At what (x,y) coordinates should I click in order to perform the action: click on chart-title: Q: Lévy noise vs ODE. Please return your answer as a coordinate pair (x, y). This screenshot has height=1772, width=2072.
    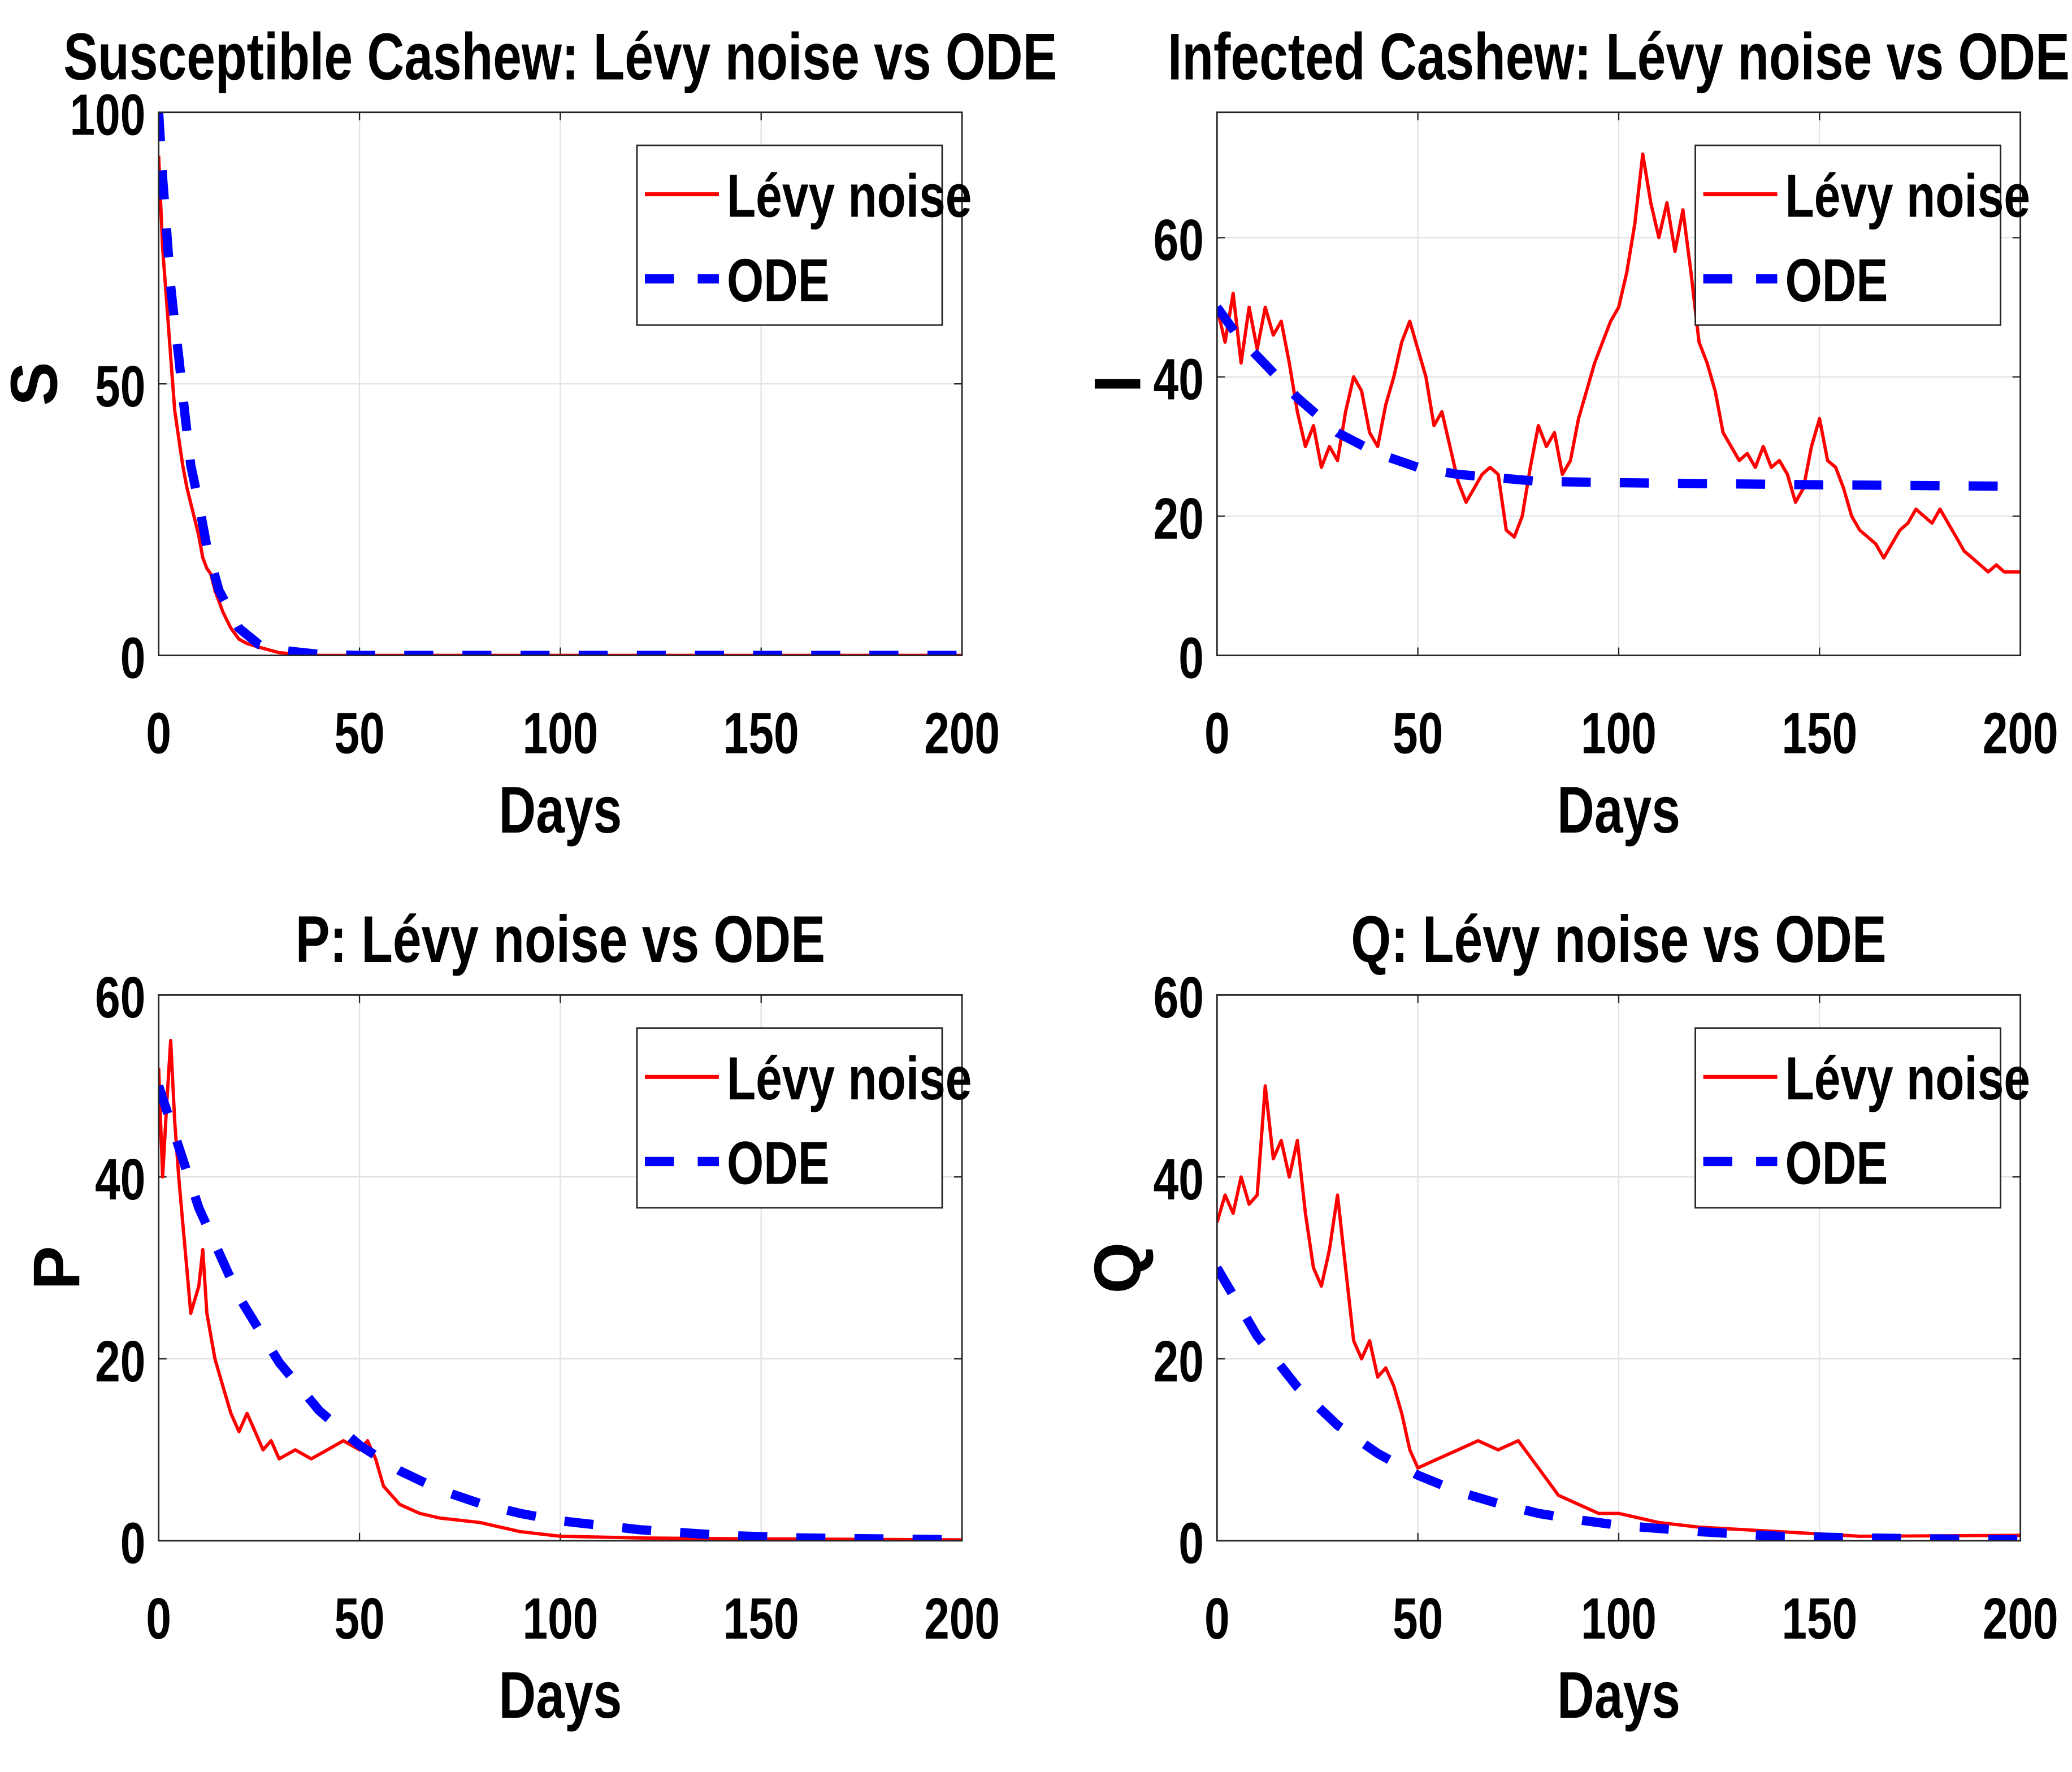
    Looking at the image, I should click on (1619, 940).